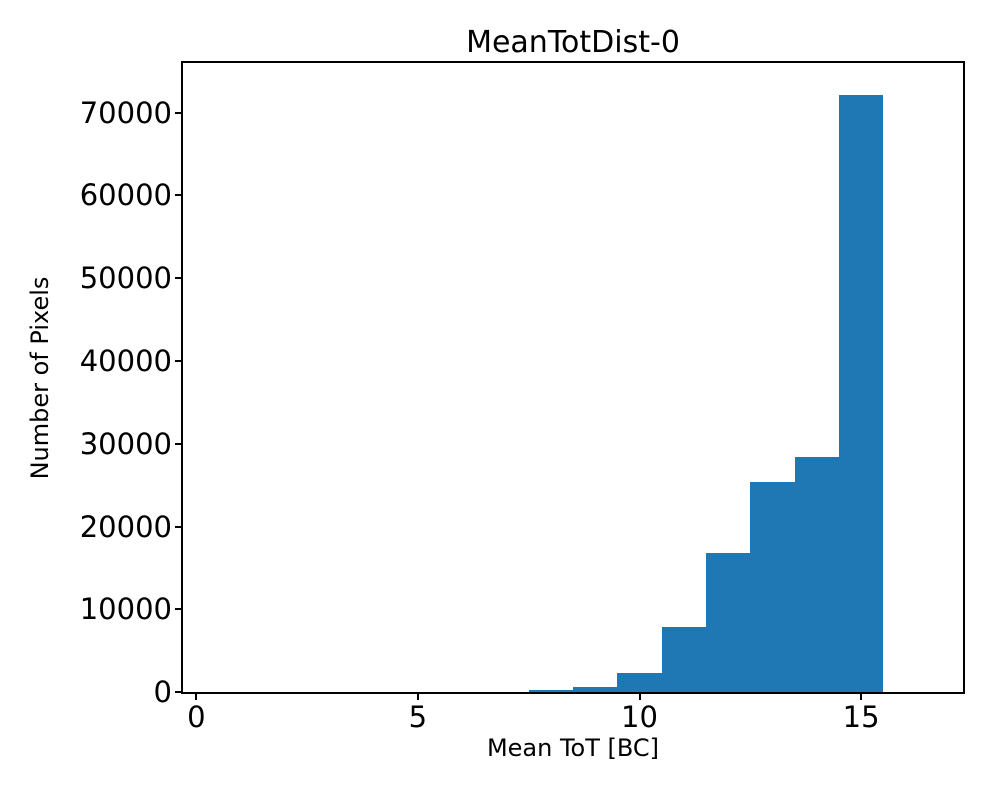  What do you see at coordinates (196, 717) in the screenshot?
I see `x-tick-label: 0` at bounding box center [196, 717].